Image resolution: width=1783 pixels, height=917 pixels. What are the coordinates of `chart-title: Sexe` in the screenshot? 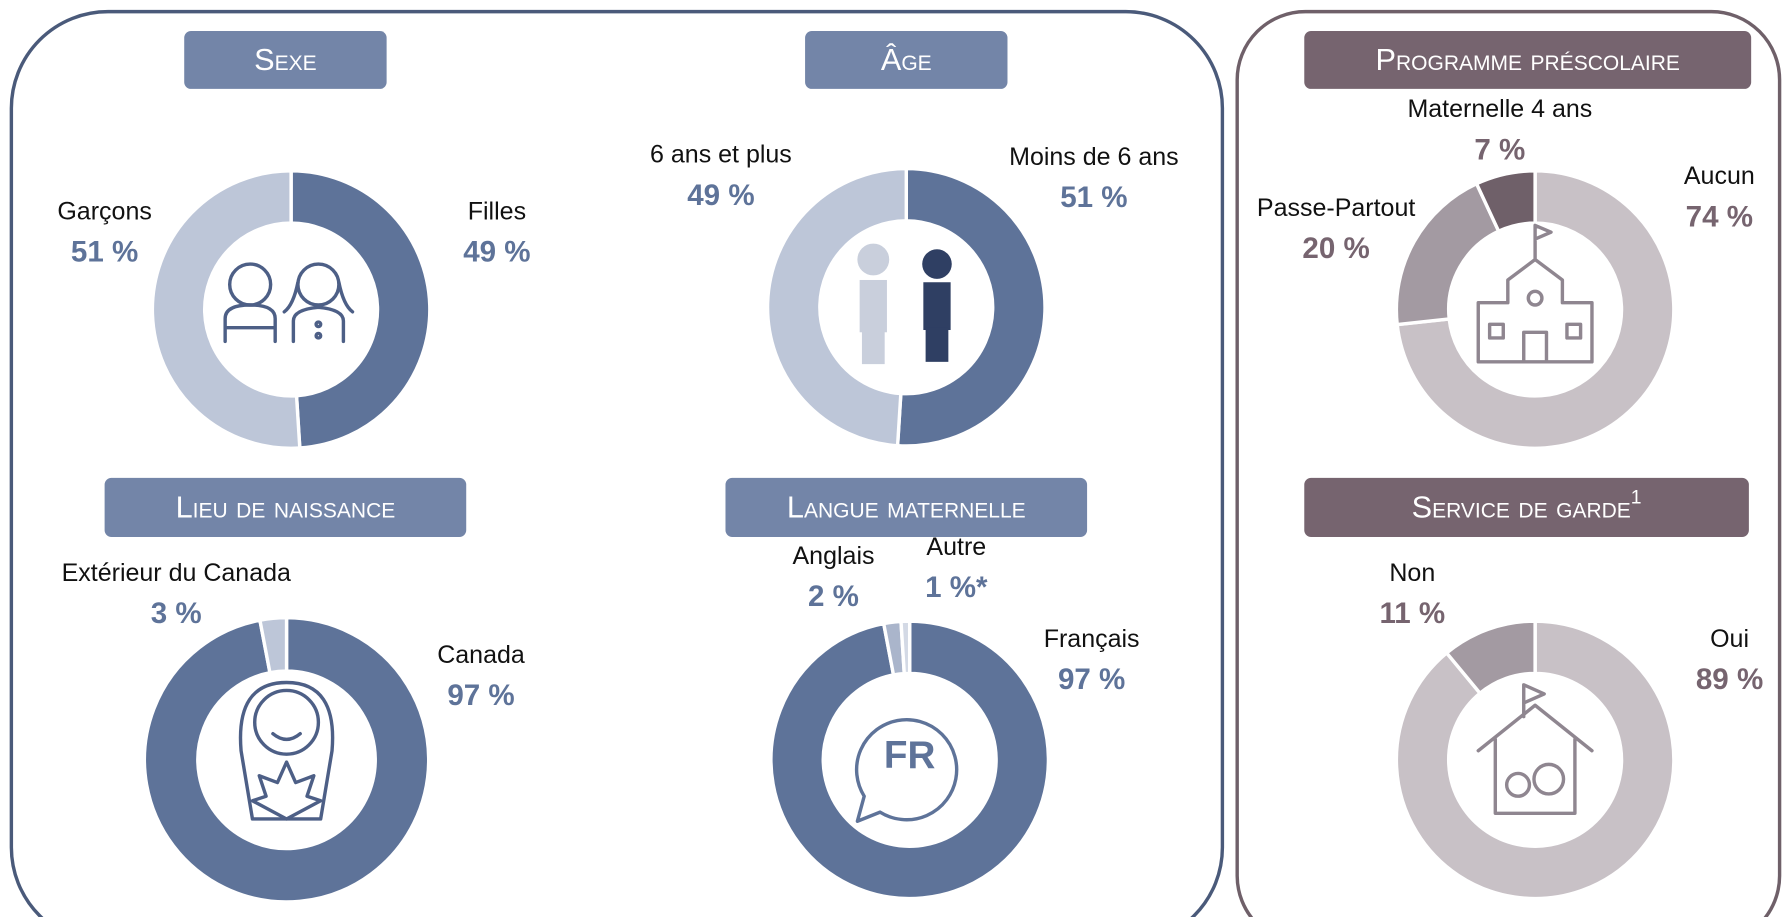 It's located at (285, 59).